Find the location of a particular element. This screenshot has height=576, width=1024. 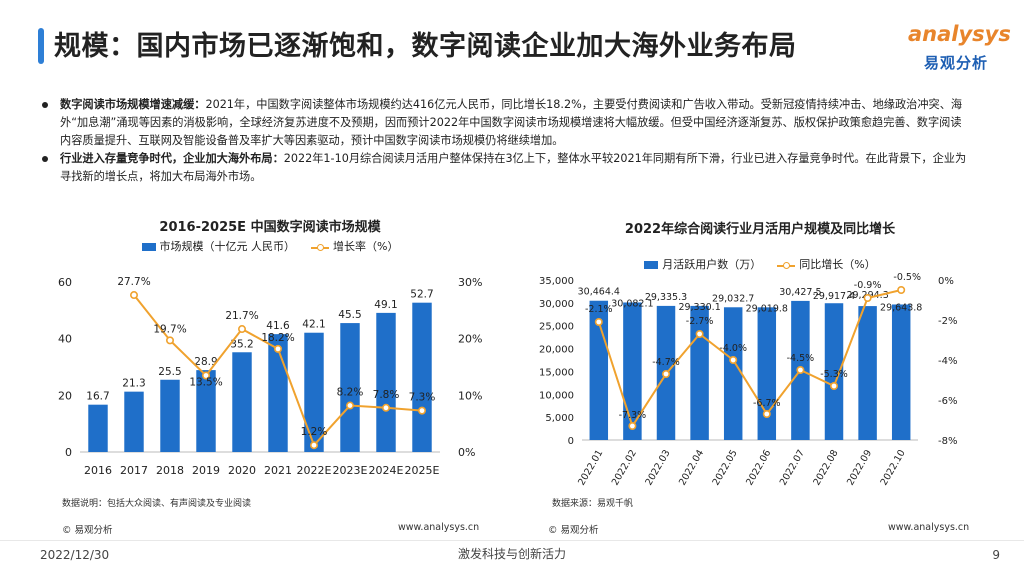

logo-text-en: analysys is located at coordinates (959, 34).